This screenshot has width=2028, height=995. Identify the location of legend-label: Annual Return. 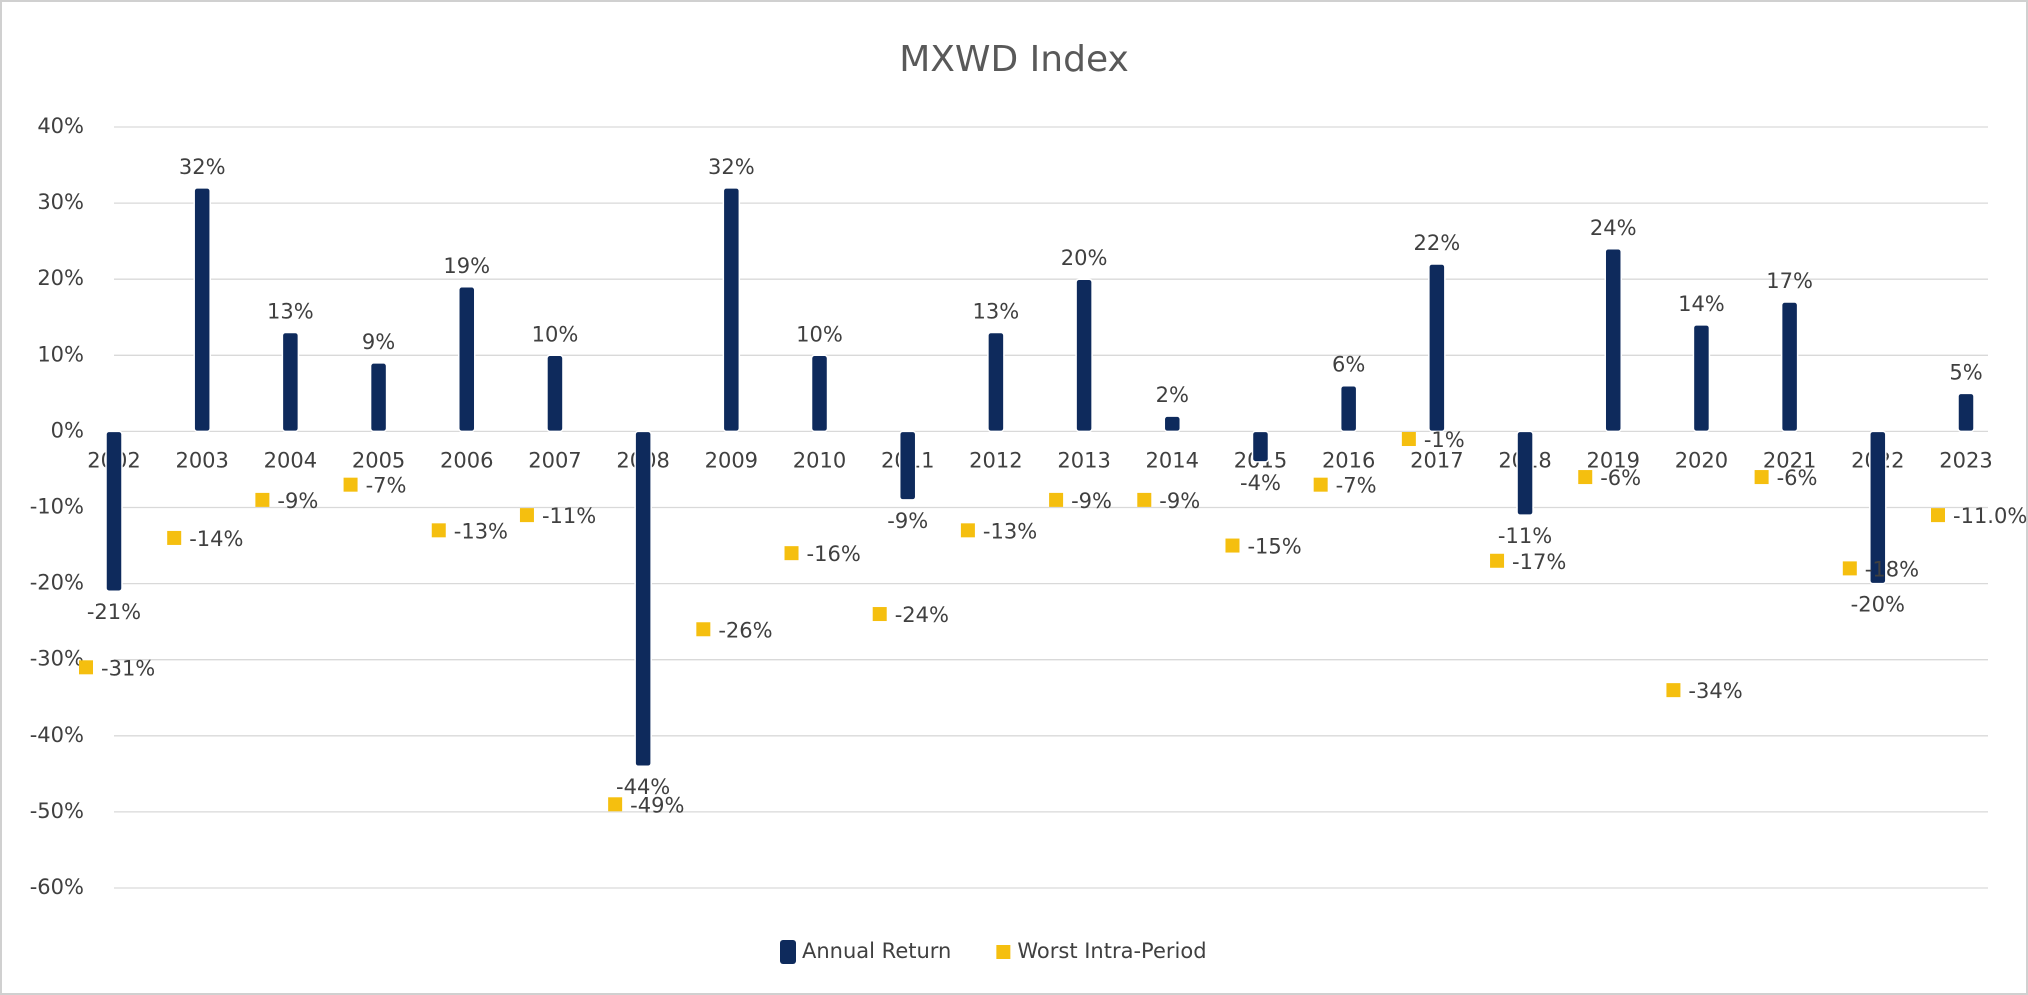
(876, 951).